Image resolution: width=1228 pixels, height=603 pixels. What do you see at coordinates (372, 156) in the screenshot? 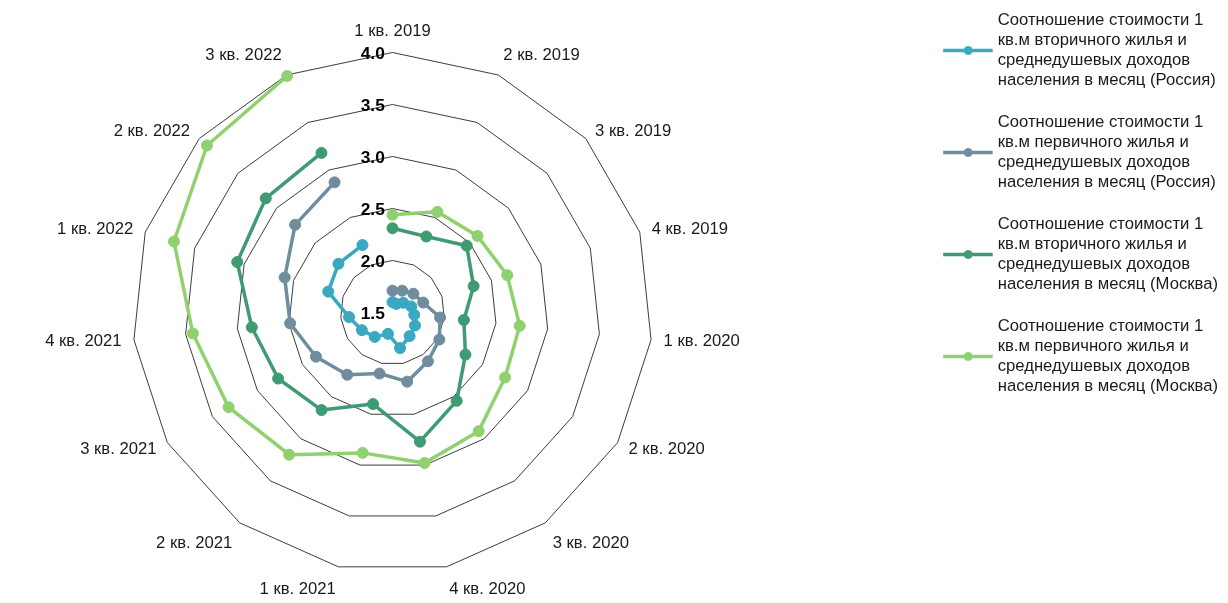
I see `y-tick-label: 3.0` at bounding box center [372, 156].